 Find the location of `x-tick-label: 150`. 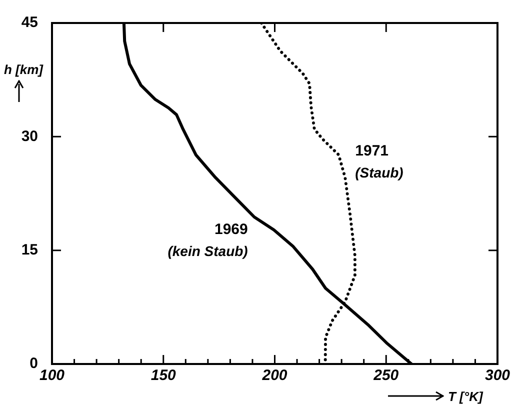

x-tick-label: 150 is located at coordinates (163, 375).